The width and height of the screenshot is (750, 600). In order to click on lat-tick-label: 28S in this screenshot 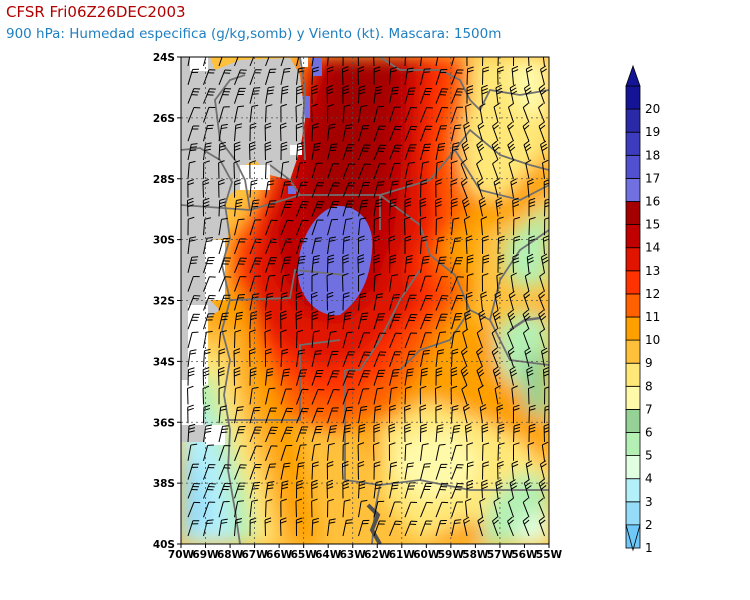, I will do `click(164, 180)`.